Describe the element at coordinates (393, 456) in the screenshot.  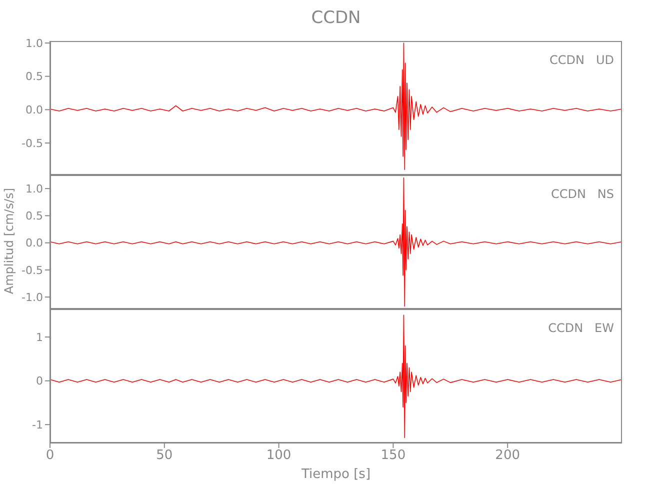
I see `x-tick-label: 150` at that location.